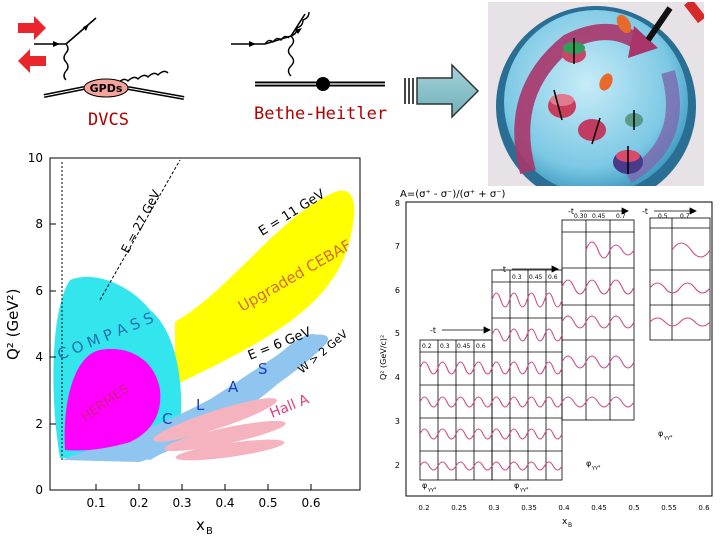  Describe the element at coordinates (427, 346) in the screenshot. I see `t-a-0: 0.2` at that location.